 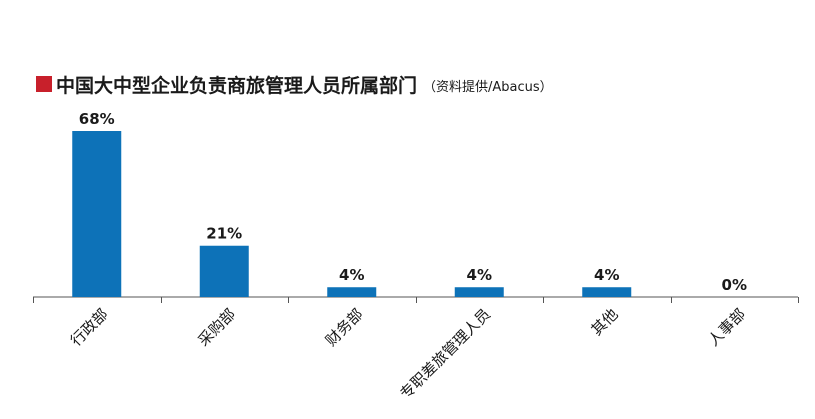 What do you see at coordinates (488, 87) in the screenshot?
I see `chart-subtitle: （资料提供/Abacus）` at bounding box center [488, 87].